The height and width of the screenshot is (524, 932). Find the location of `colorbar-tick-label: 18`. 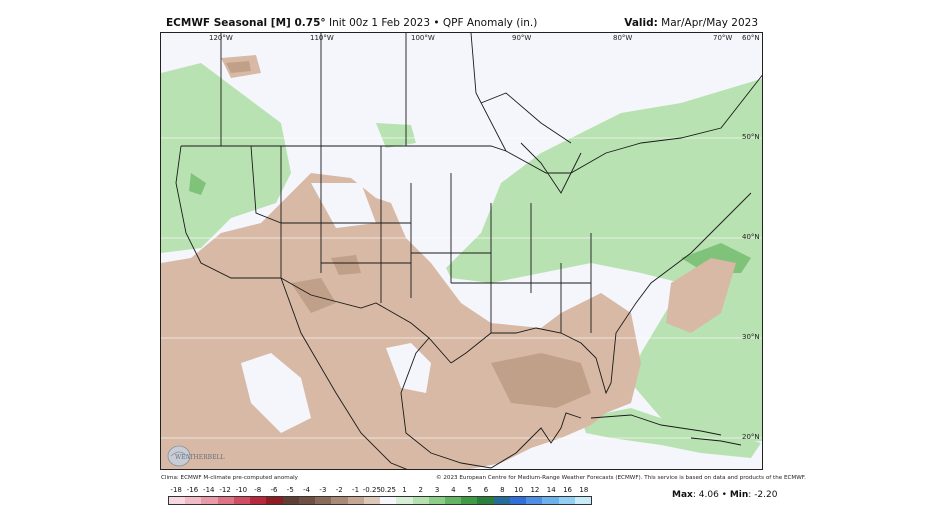

colorbar-tick-label: 18 is located at coordinates (584, 490).